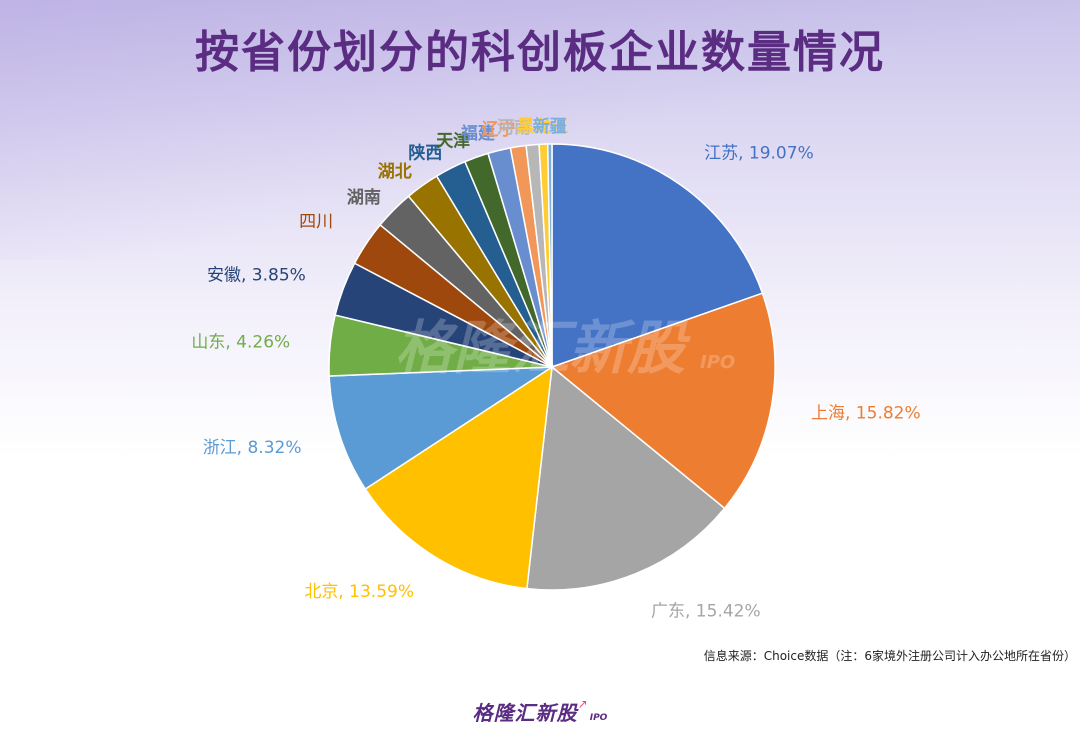  I want to click on slice-label-9: 湖北, so click(395, 172).